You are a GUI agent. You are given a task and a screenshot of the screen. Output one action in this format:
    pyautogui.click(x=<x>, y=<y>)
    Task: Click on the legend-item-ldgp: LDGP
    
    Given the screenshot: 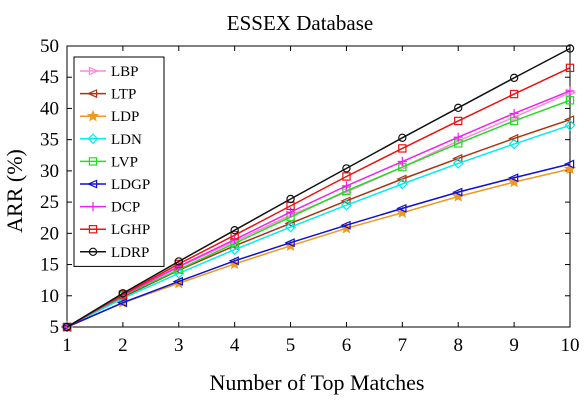 What is the action you would take?
    pyautogui.click(x=115, y=185)
    